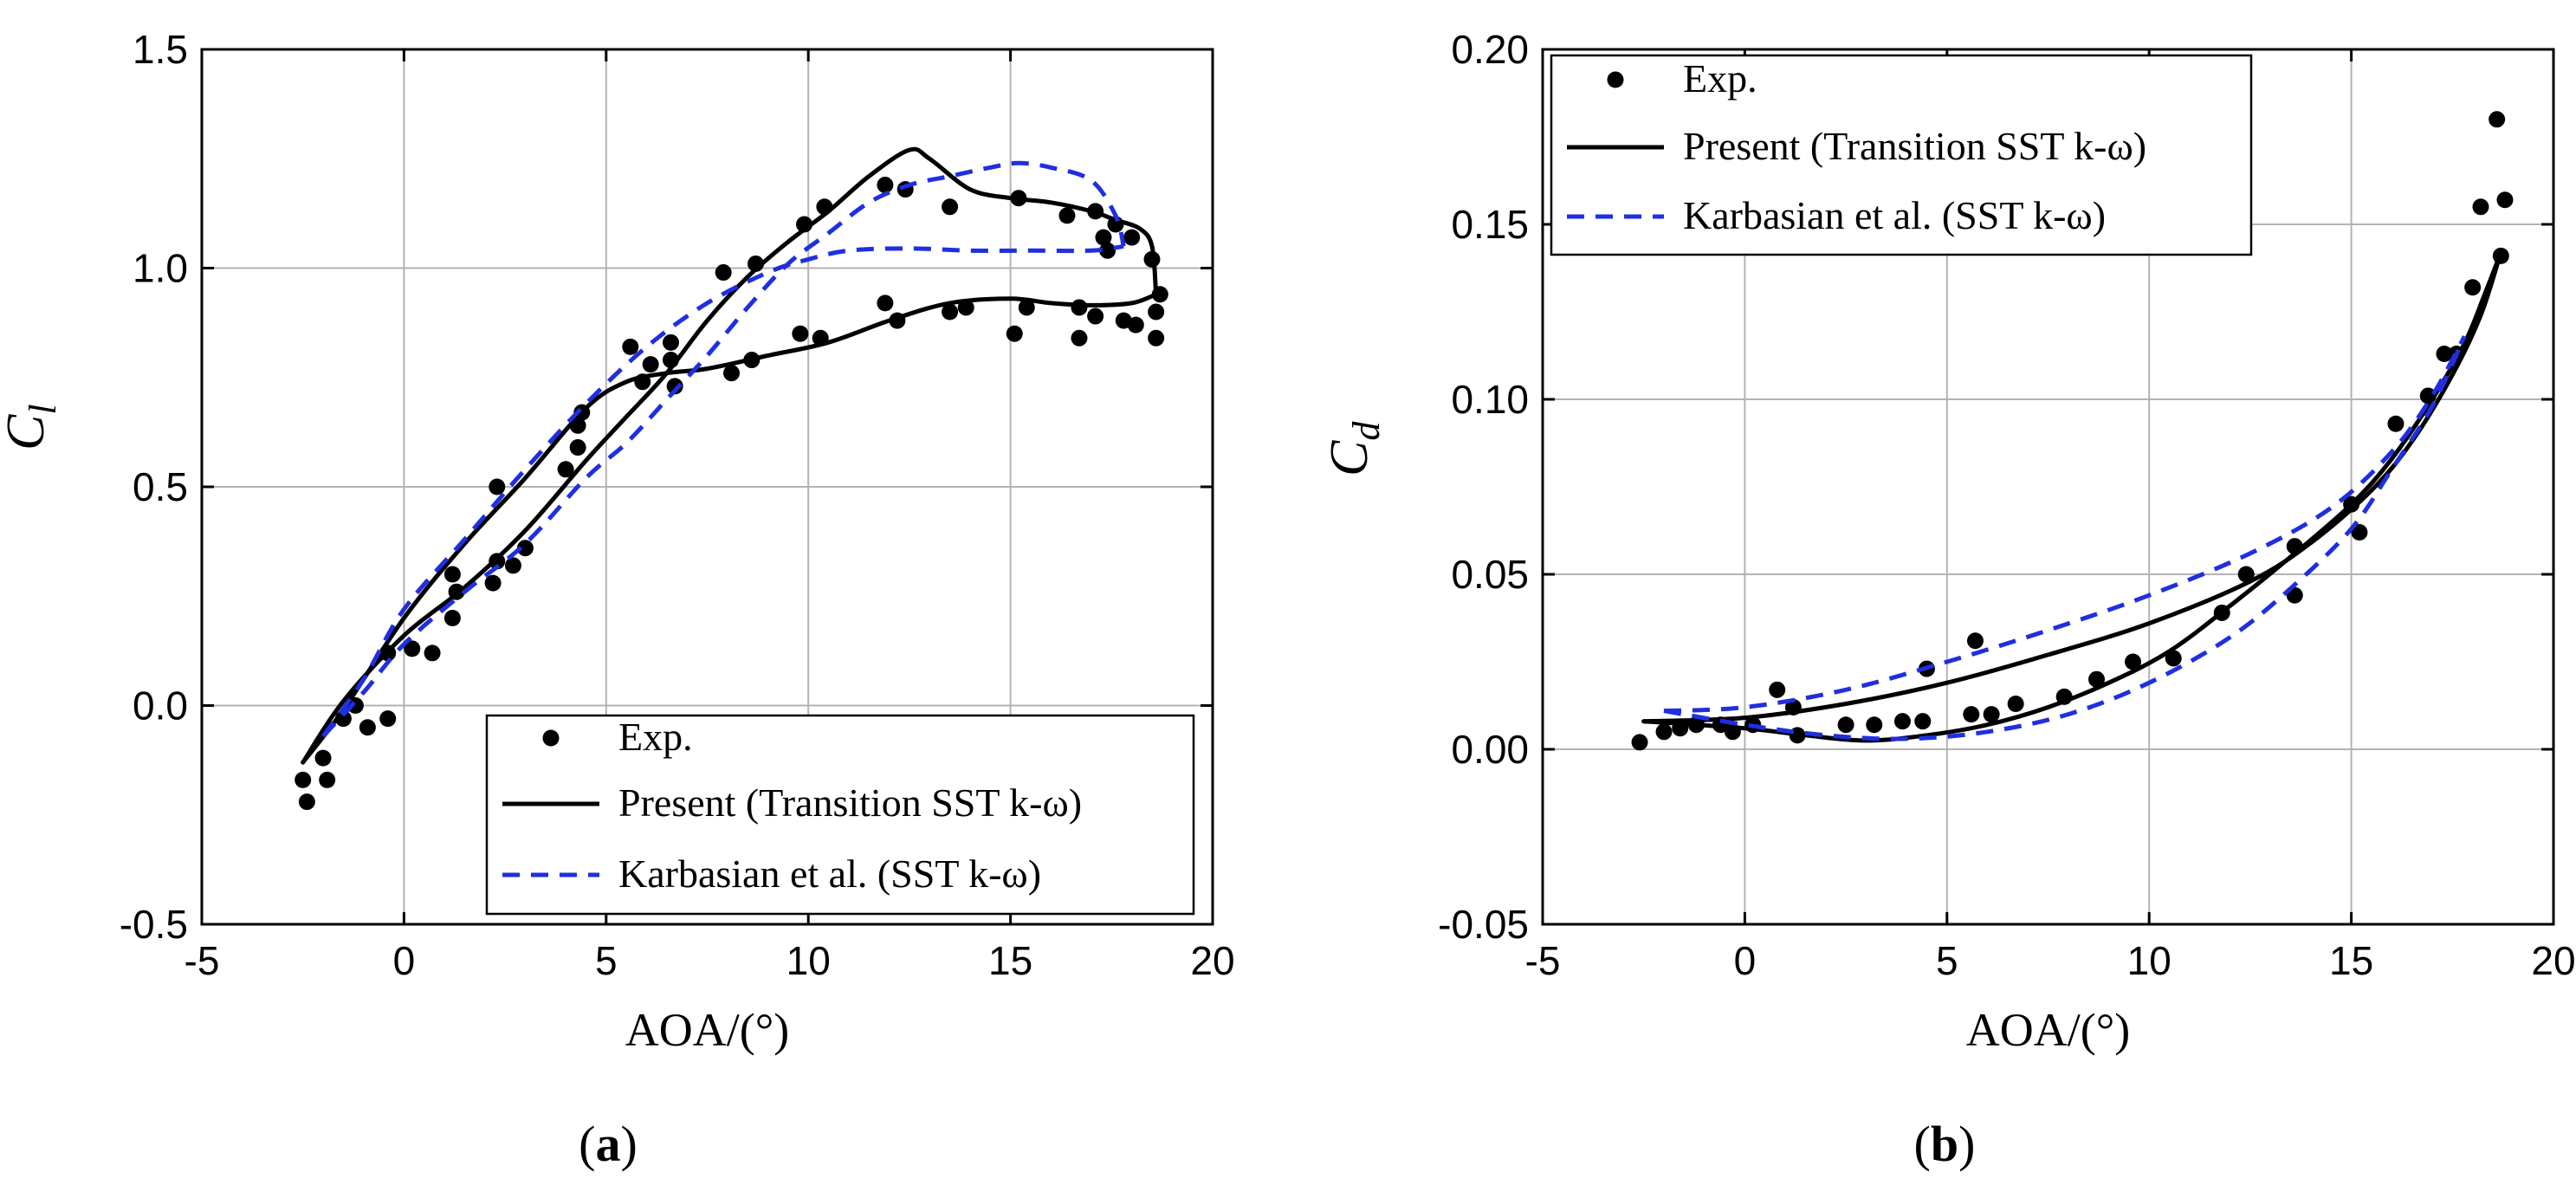  I want to click on y-tick-label: -0.5, so click(154, 924).